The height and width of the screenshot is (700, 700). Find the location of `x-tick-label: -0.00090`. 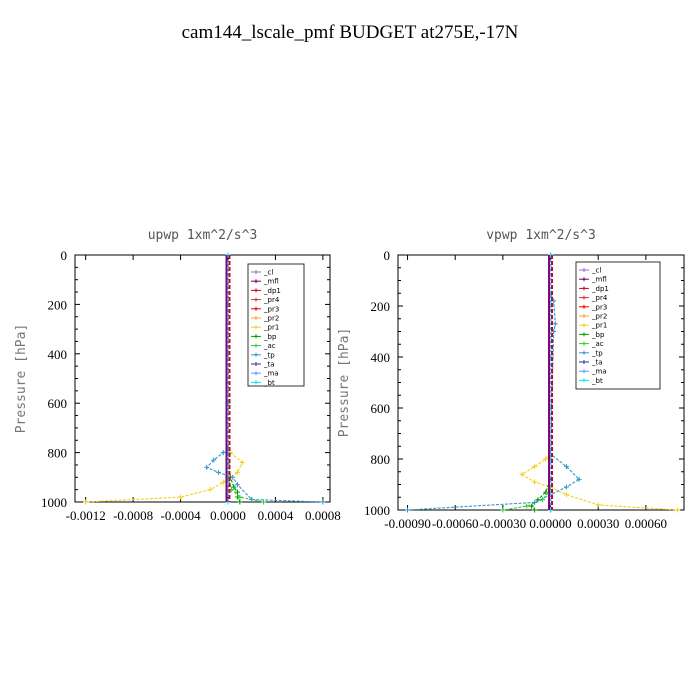

x-tick-label: -0.00090 is located at coordinates (407, 523).